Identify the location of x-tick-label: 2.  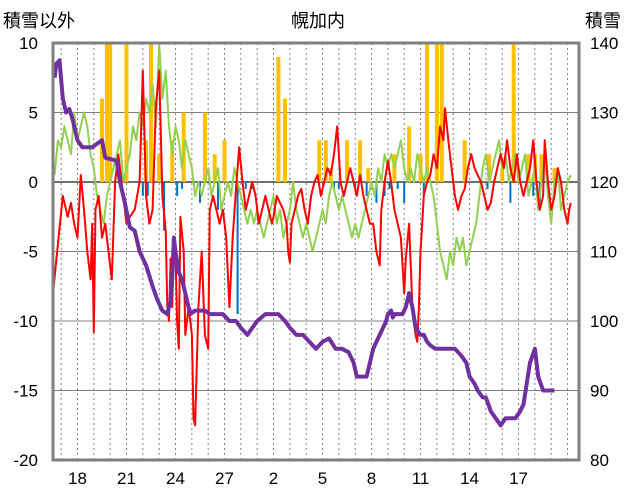
(273, 478).